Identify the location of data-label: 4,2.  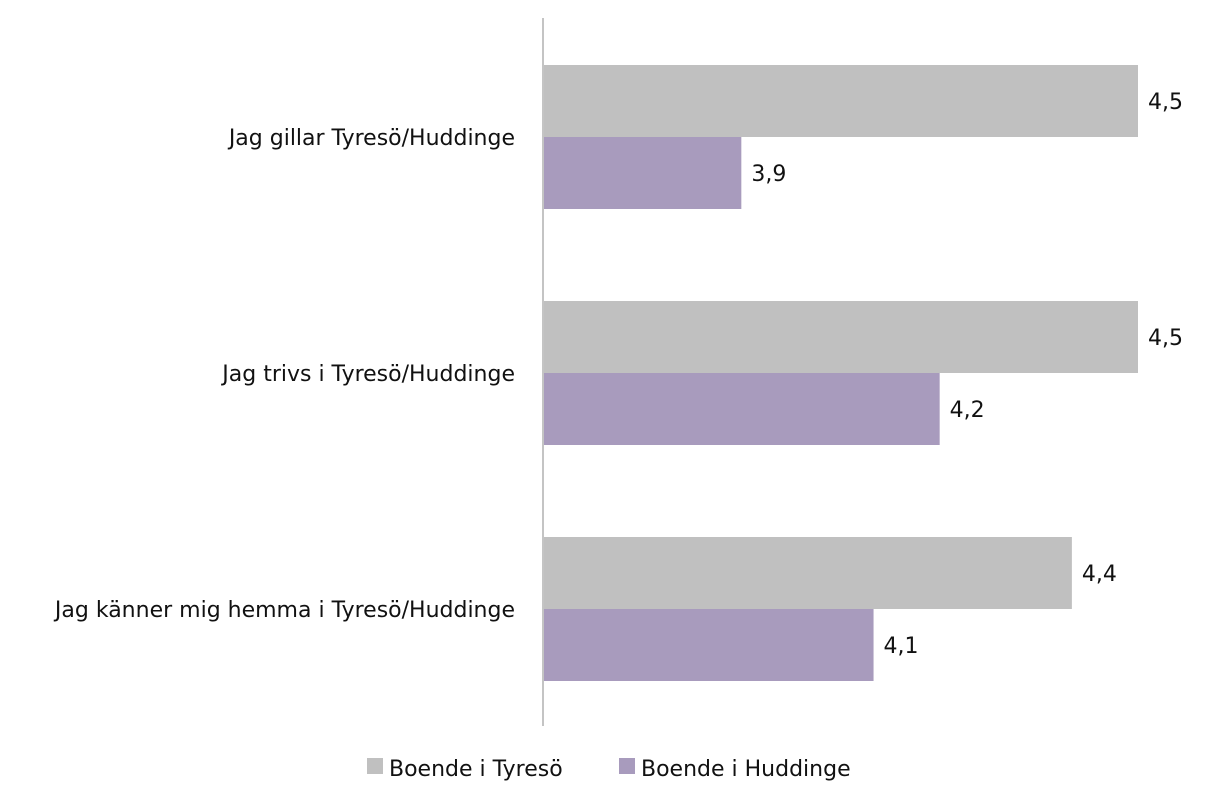
(967, 410).